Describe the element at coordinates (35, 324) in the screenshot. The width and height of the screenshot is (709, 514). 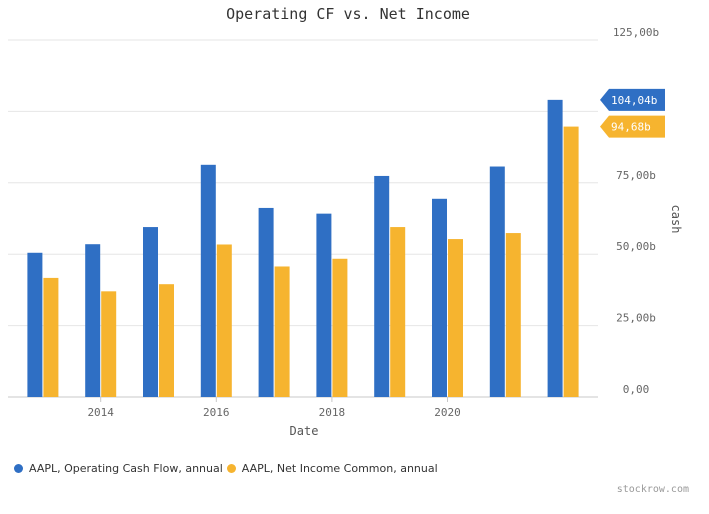
I see `bar-operating-cash-flow-2013` at that location.